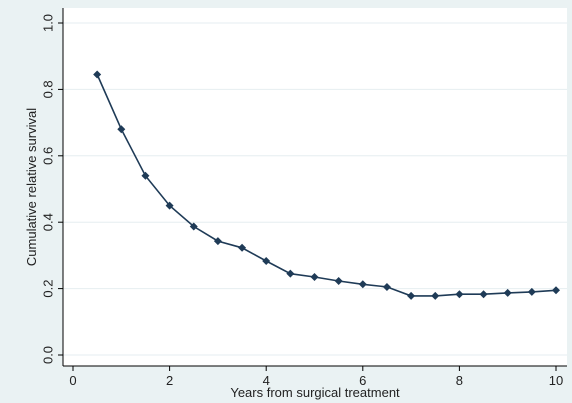 The image size is (572, 403). Describe the element at coordinates (47, 156) in the screenshot. I see `y-tick-label: 0.6` at that location.